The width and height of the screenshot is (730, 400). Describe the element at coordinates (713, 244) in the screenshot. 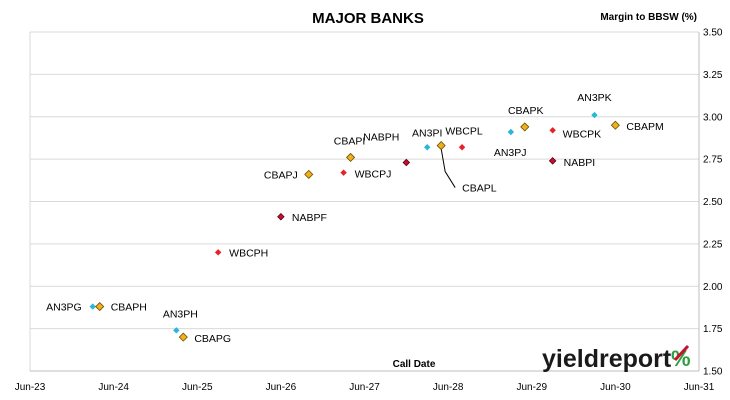

I see `y-tick-label: 2.25` at that location.